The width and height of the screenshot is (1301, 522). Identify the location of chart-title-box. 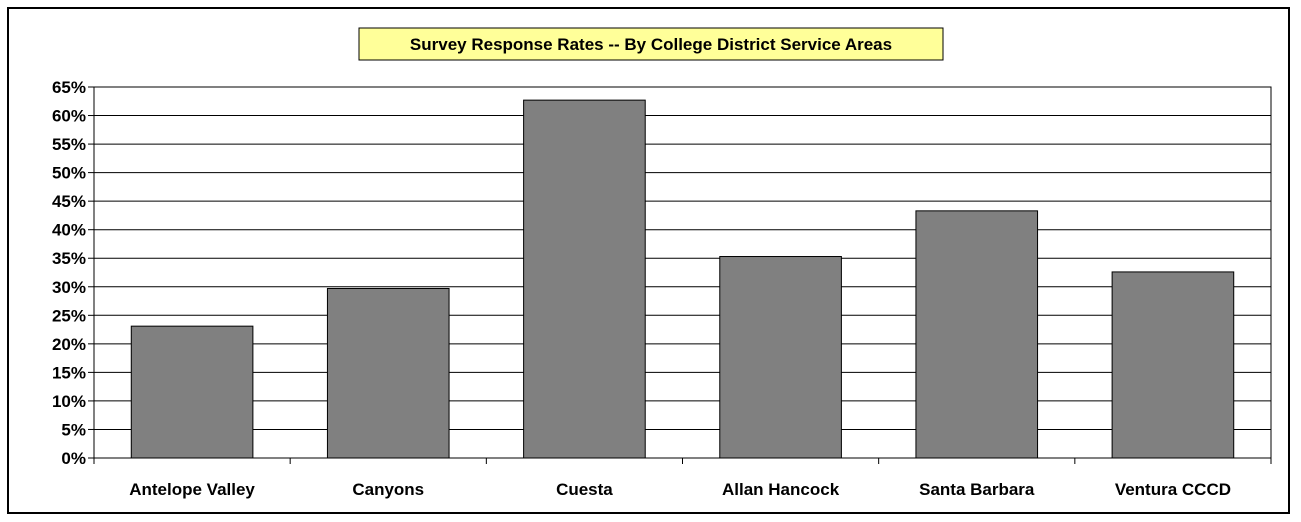
(651, 44).